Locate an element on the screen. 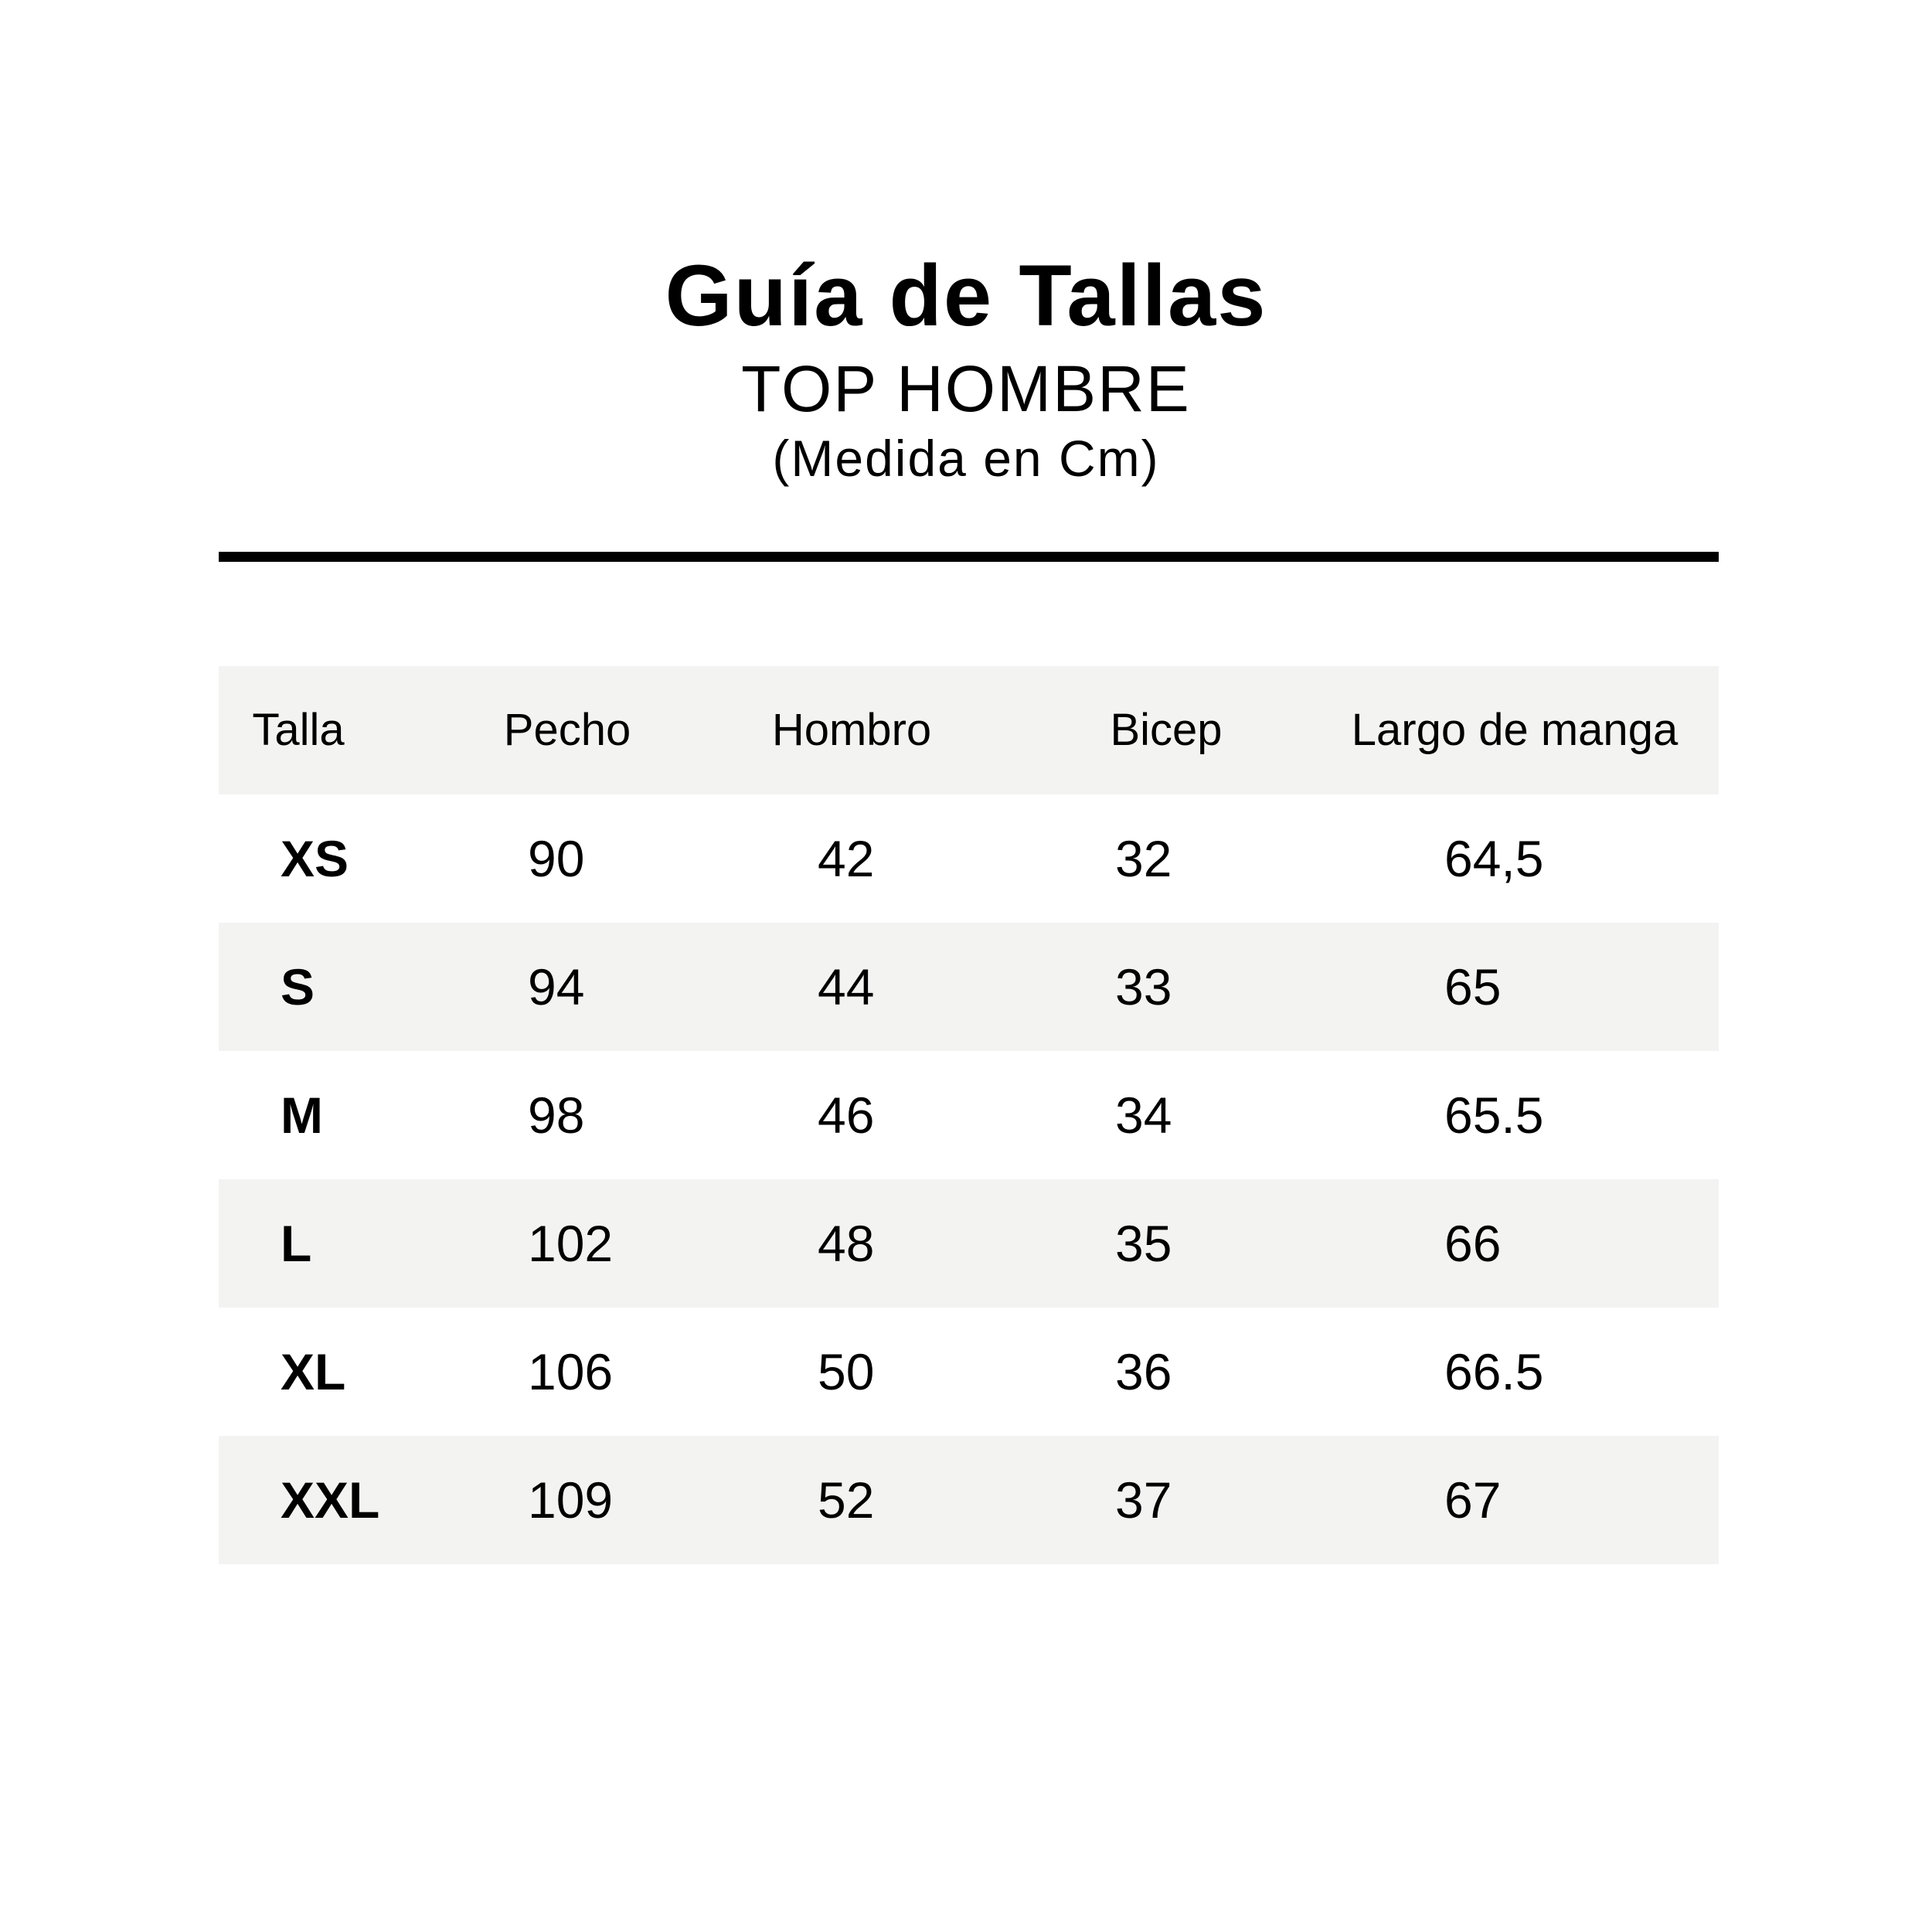 The image size is (1932, 1932). measurement-cell: 66 is located at coordinates (1473, 1243).